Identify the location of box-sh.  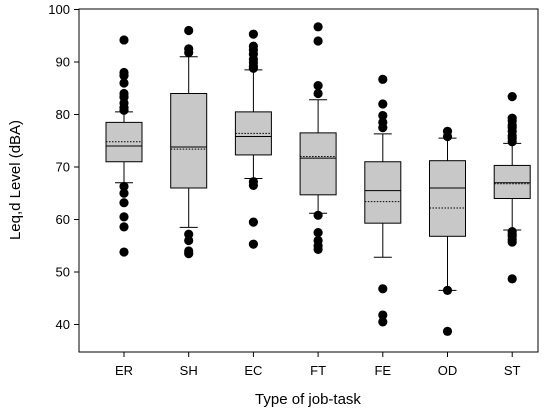
(189, 142).